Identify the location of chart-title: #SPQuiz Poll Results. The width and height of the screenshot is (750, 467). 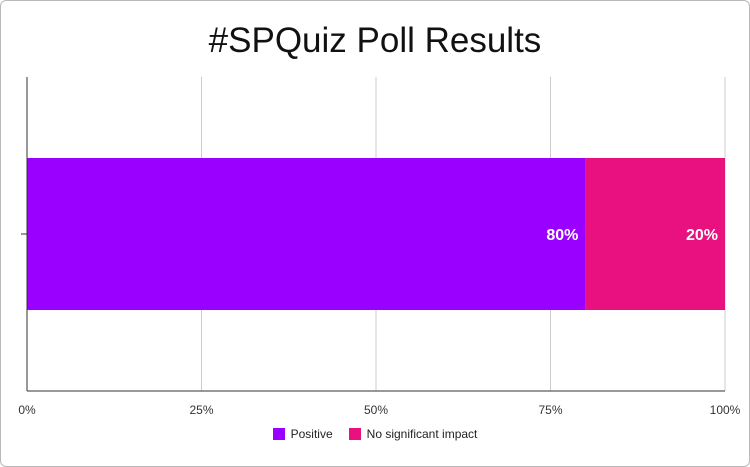
(375, 40).